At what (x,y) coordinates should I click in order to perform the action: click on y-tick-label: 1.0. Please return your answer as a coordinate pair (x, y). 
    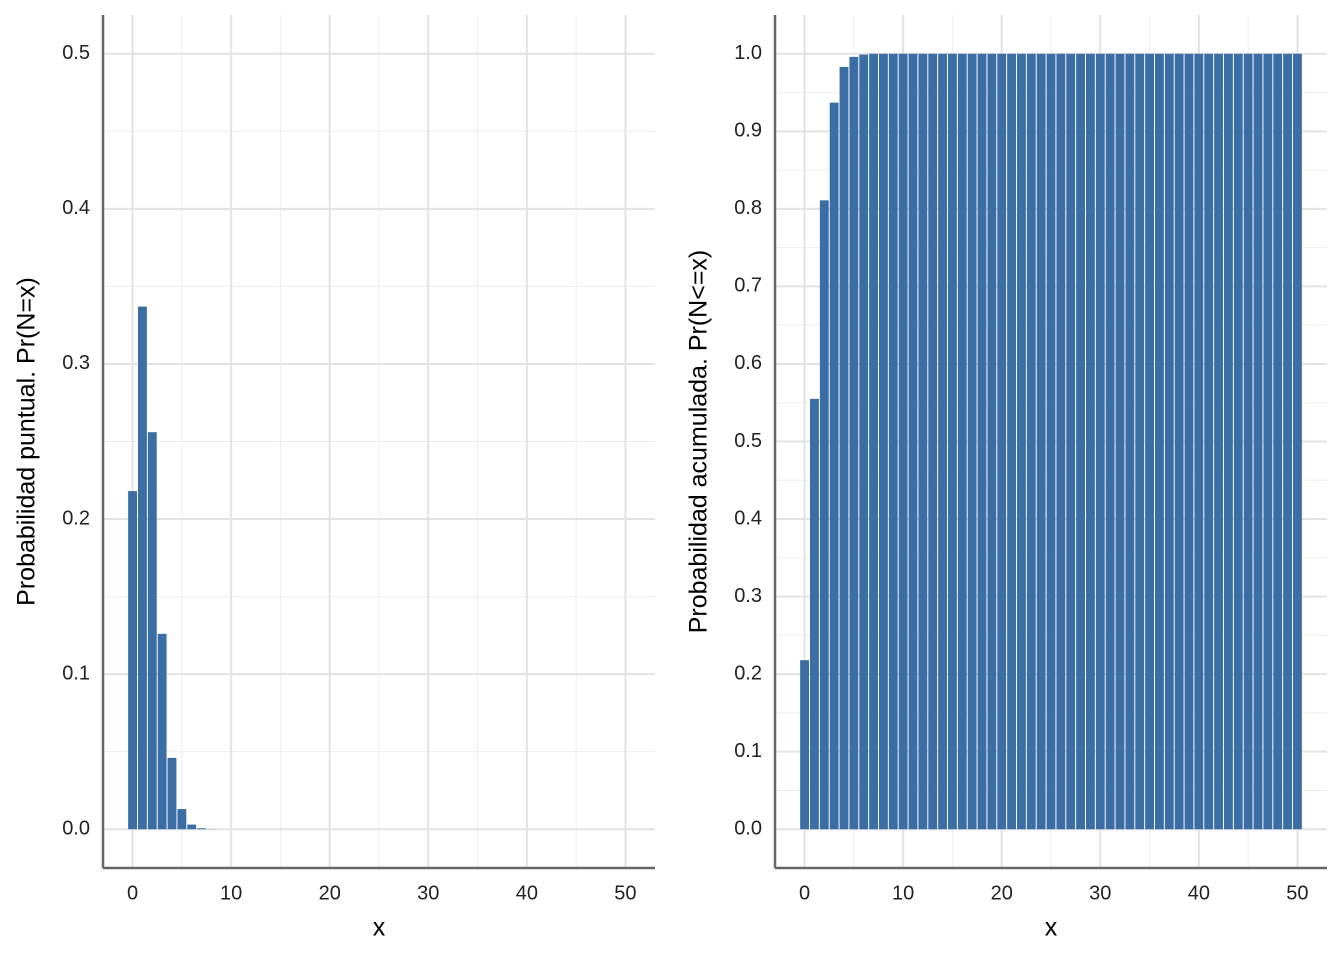
    Looking at the image, I should click on (748, 53).